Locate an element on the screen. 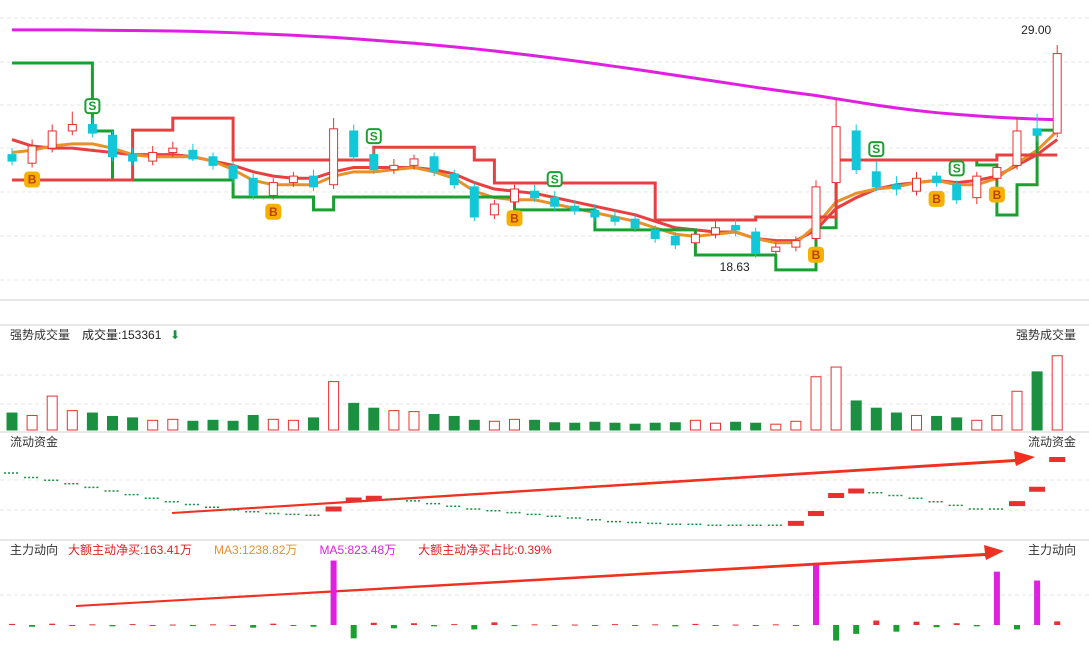  volume-legend-arrow: ⬇ is located at coordinates (175, 335).